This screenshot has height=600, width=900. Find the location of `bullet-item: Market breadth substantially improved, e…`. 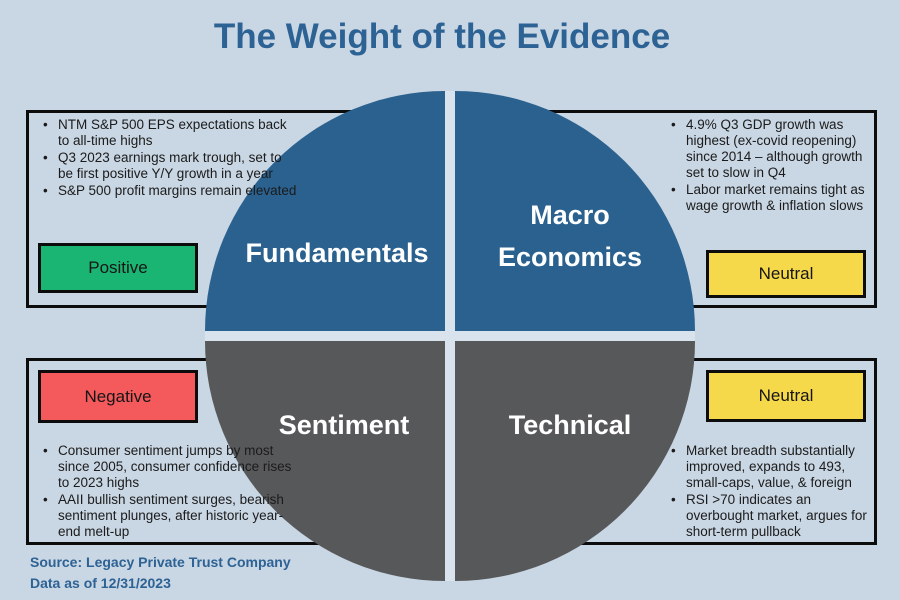

bullet-item: Market breadth substantially improved, e… is located at coordinates (771, 467).